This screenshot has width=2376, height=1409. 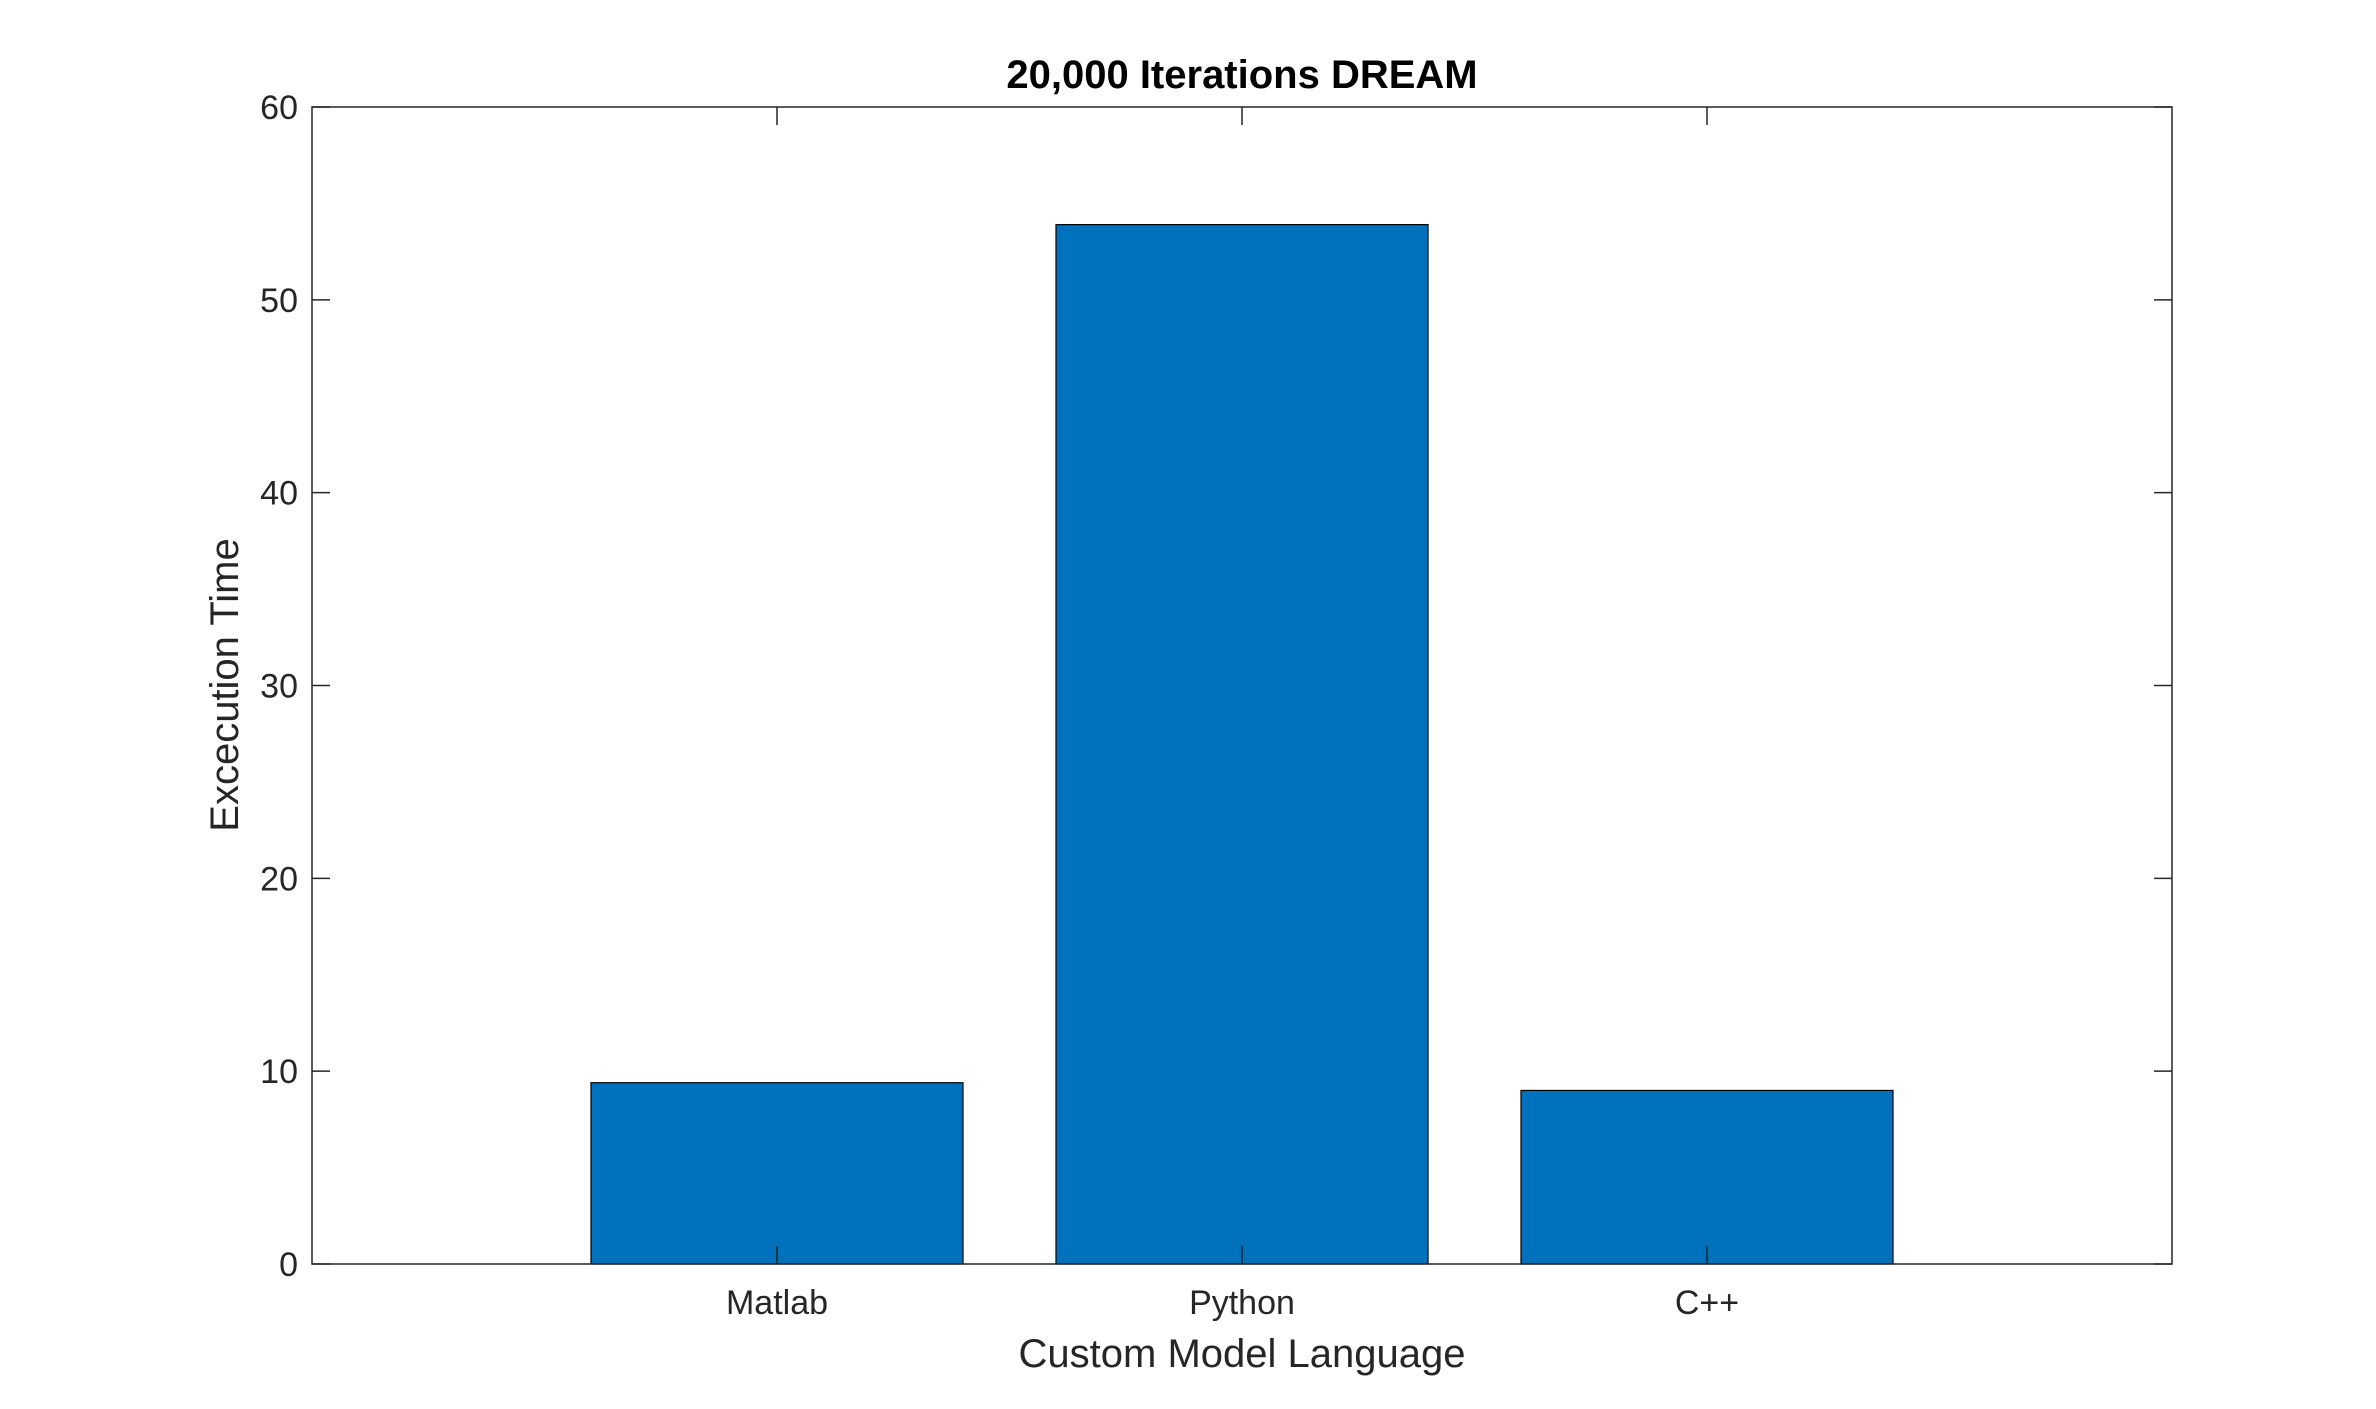 What do you see at coordinates (279, 301) in the screenshot?
I see `y-tick-label: 50` at bounding box center [279, 301].